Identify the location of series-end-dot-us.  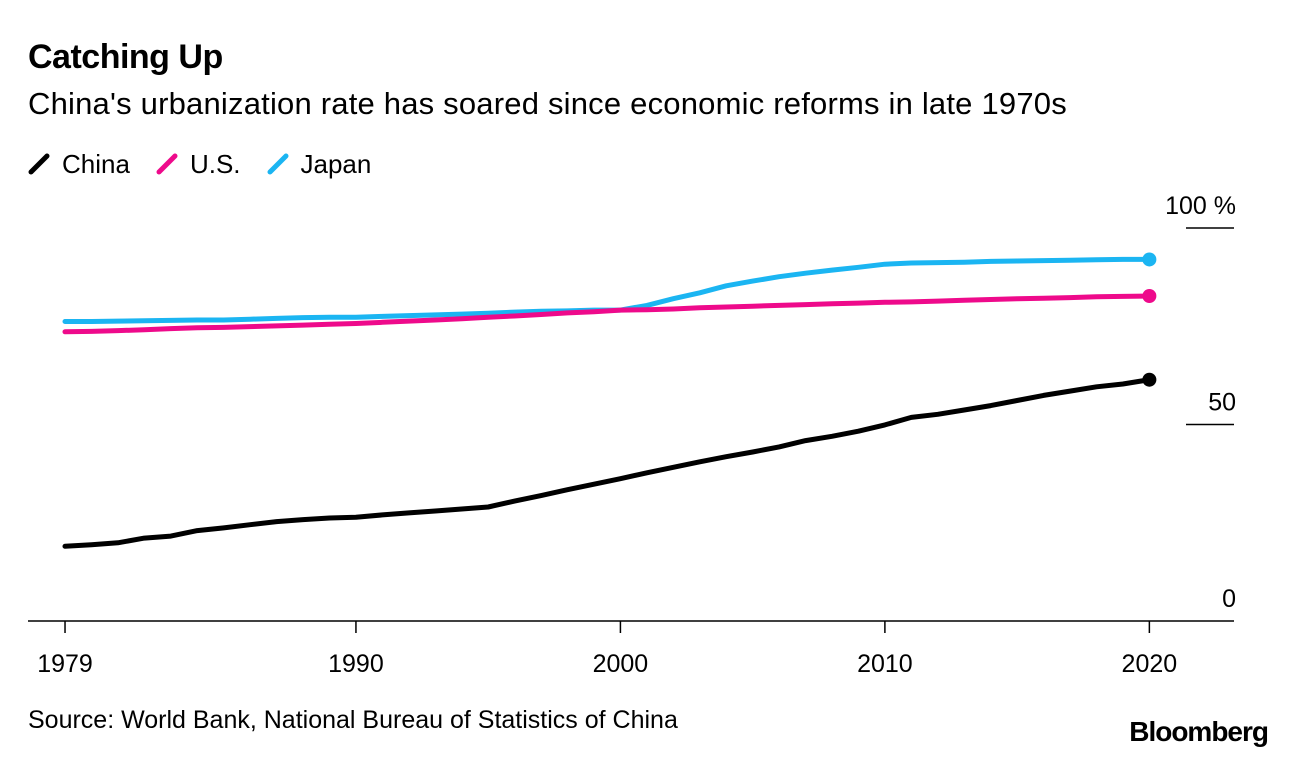
(1149, 295).